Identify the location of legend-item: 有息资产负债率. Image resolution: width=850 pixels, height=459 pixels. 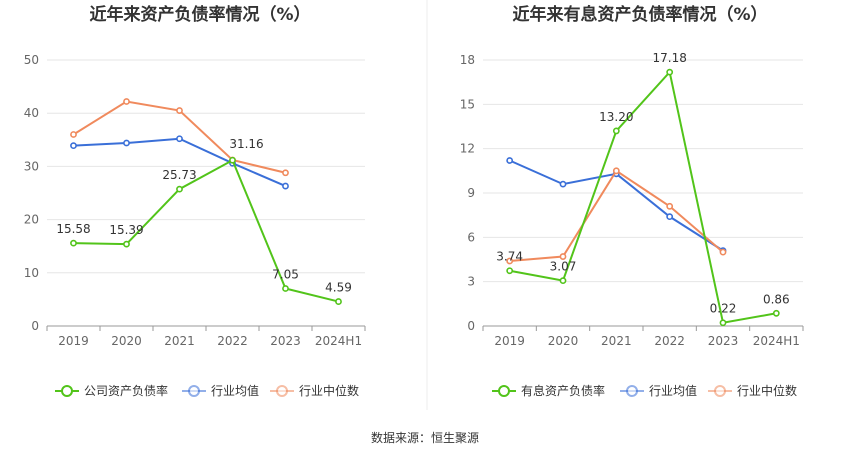
(548, 390).